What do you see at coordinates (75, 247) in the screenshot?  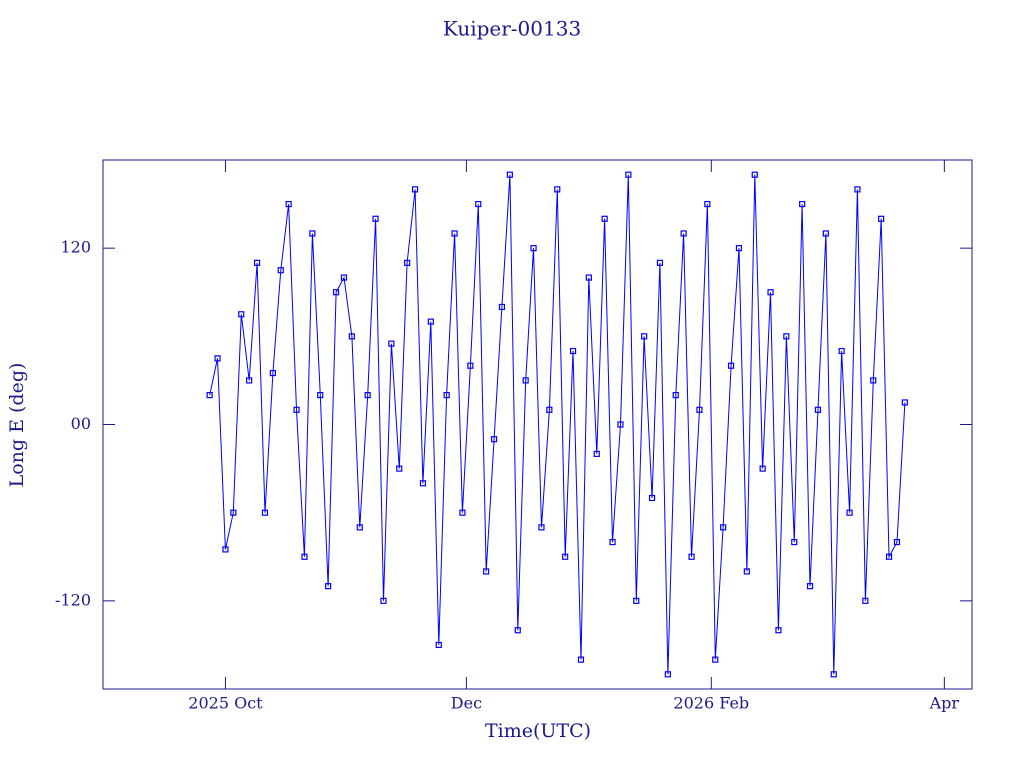 I see `y-tick-label: 120` at bounding box center [75, 247].